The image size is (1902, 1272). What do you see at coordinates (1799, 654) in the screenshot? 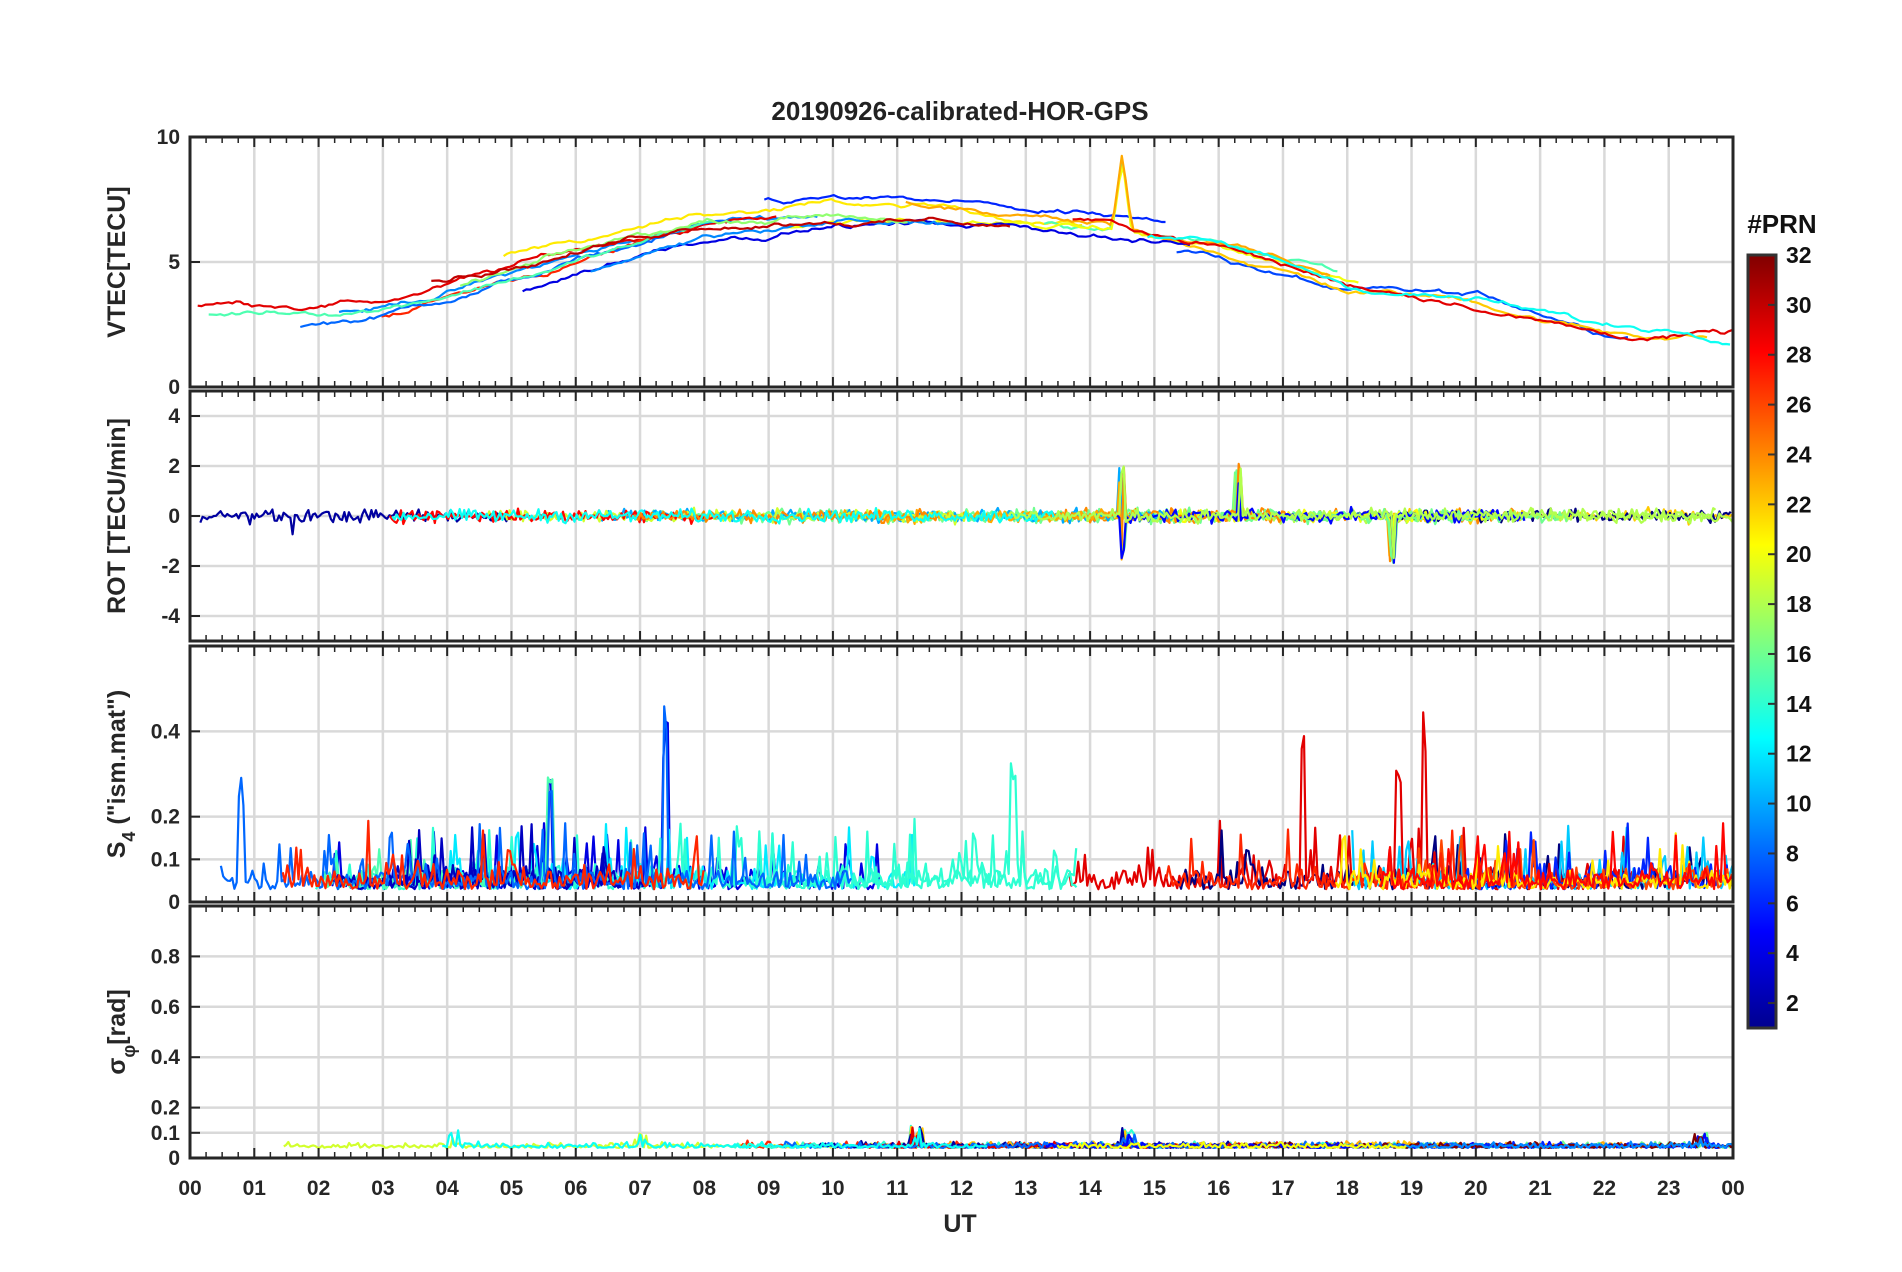
I see `colorbar-tick-label: 16` at bounding box center [1799, 654].